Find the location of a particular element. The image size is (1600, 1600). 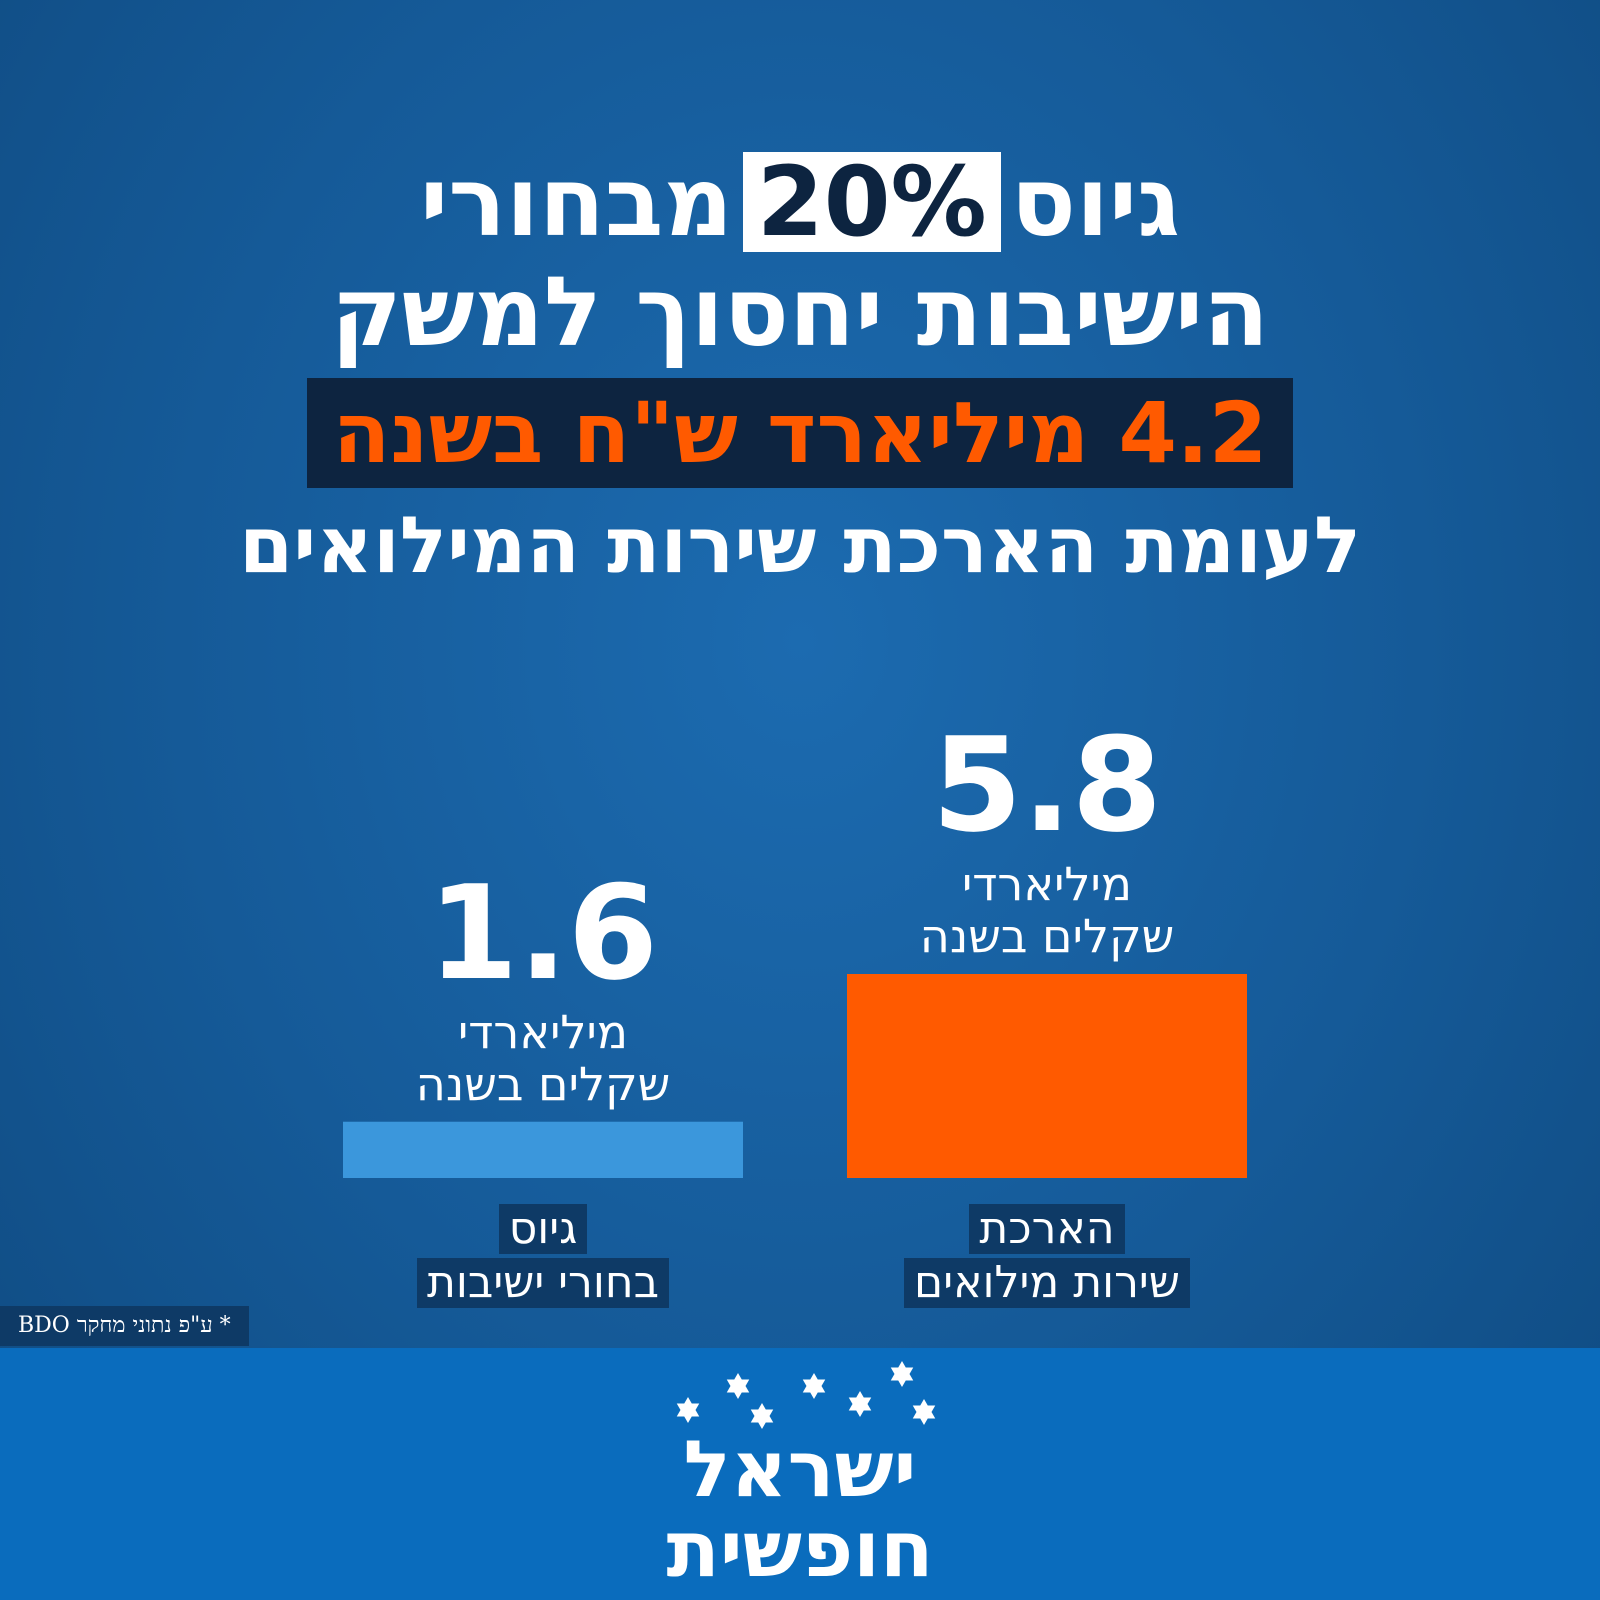

category-label-reserves: הארכת שירות מילואים is located at coordinates (1047, 1256).